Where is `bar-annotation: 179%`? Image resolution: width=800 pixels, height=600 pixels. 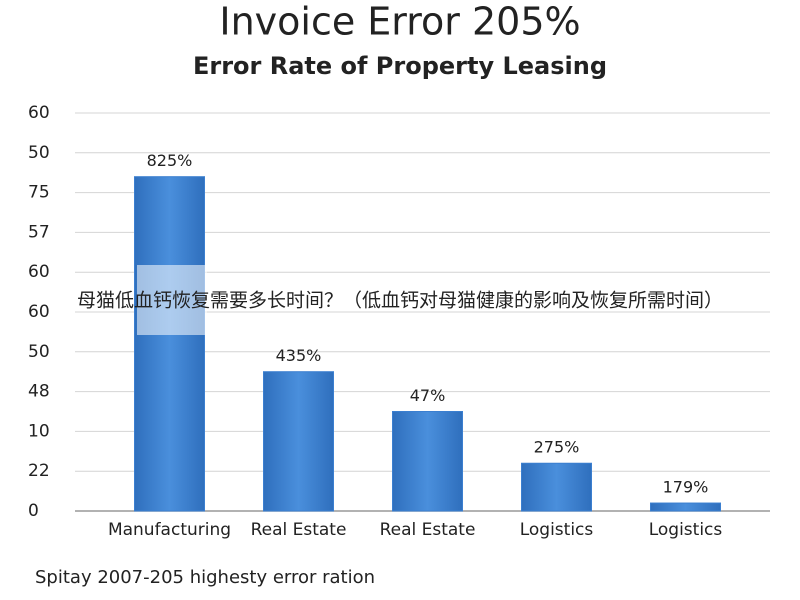 bar-annotation: 179% is located at coordinates (686, 487).